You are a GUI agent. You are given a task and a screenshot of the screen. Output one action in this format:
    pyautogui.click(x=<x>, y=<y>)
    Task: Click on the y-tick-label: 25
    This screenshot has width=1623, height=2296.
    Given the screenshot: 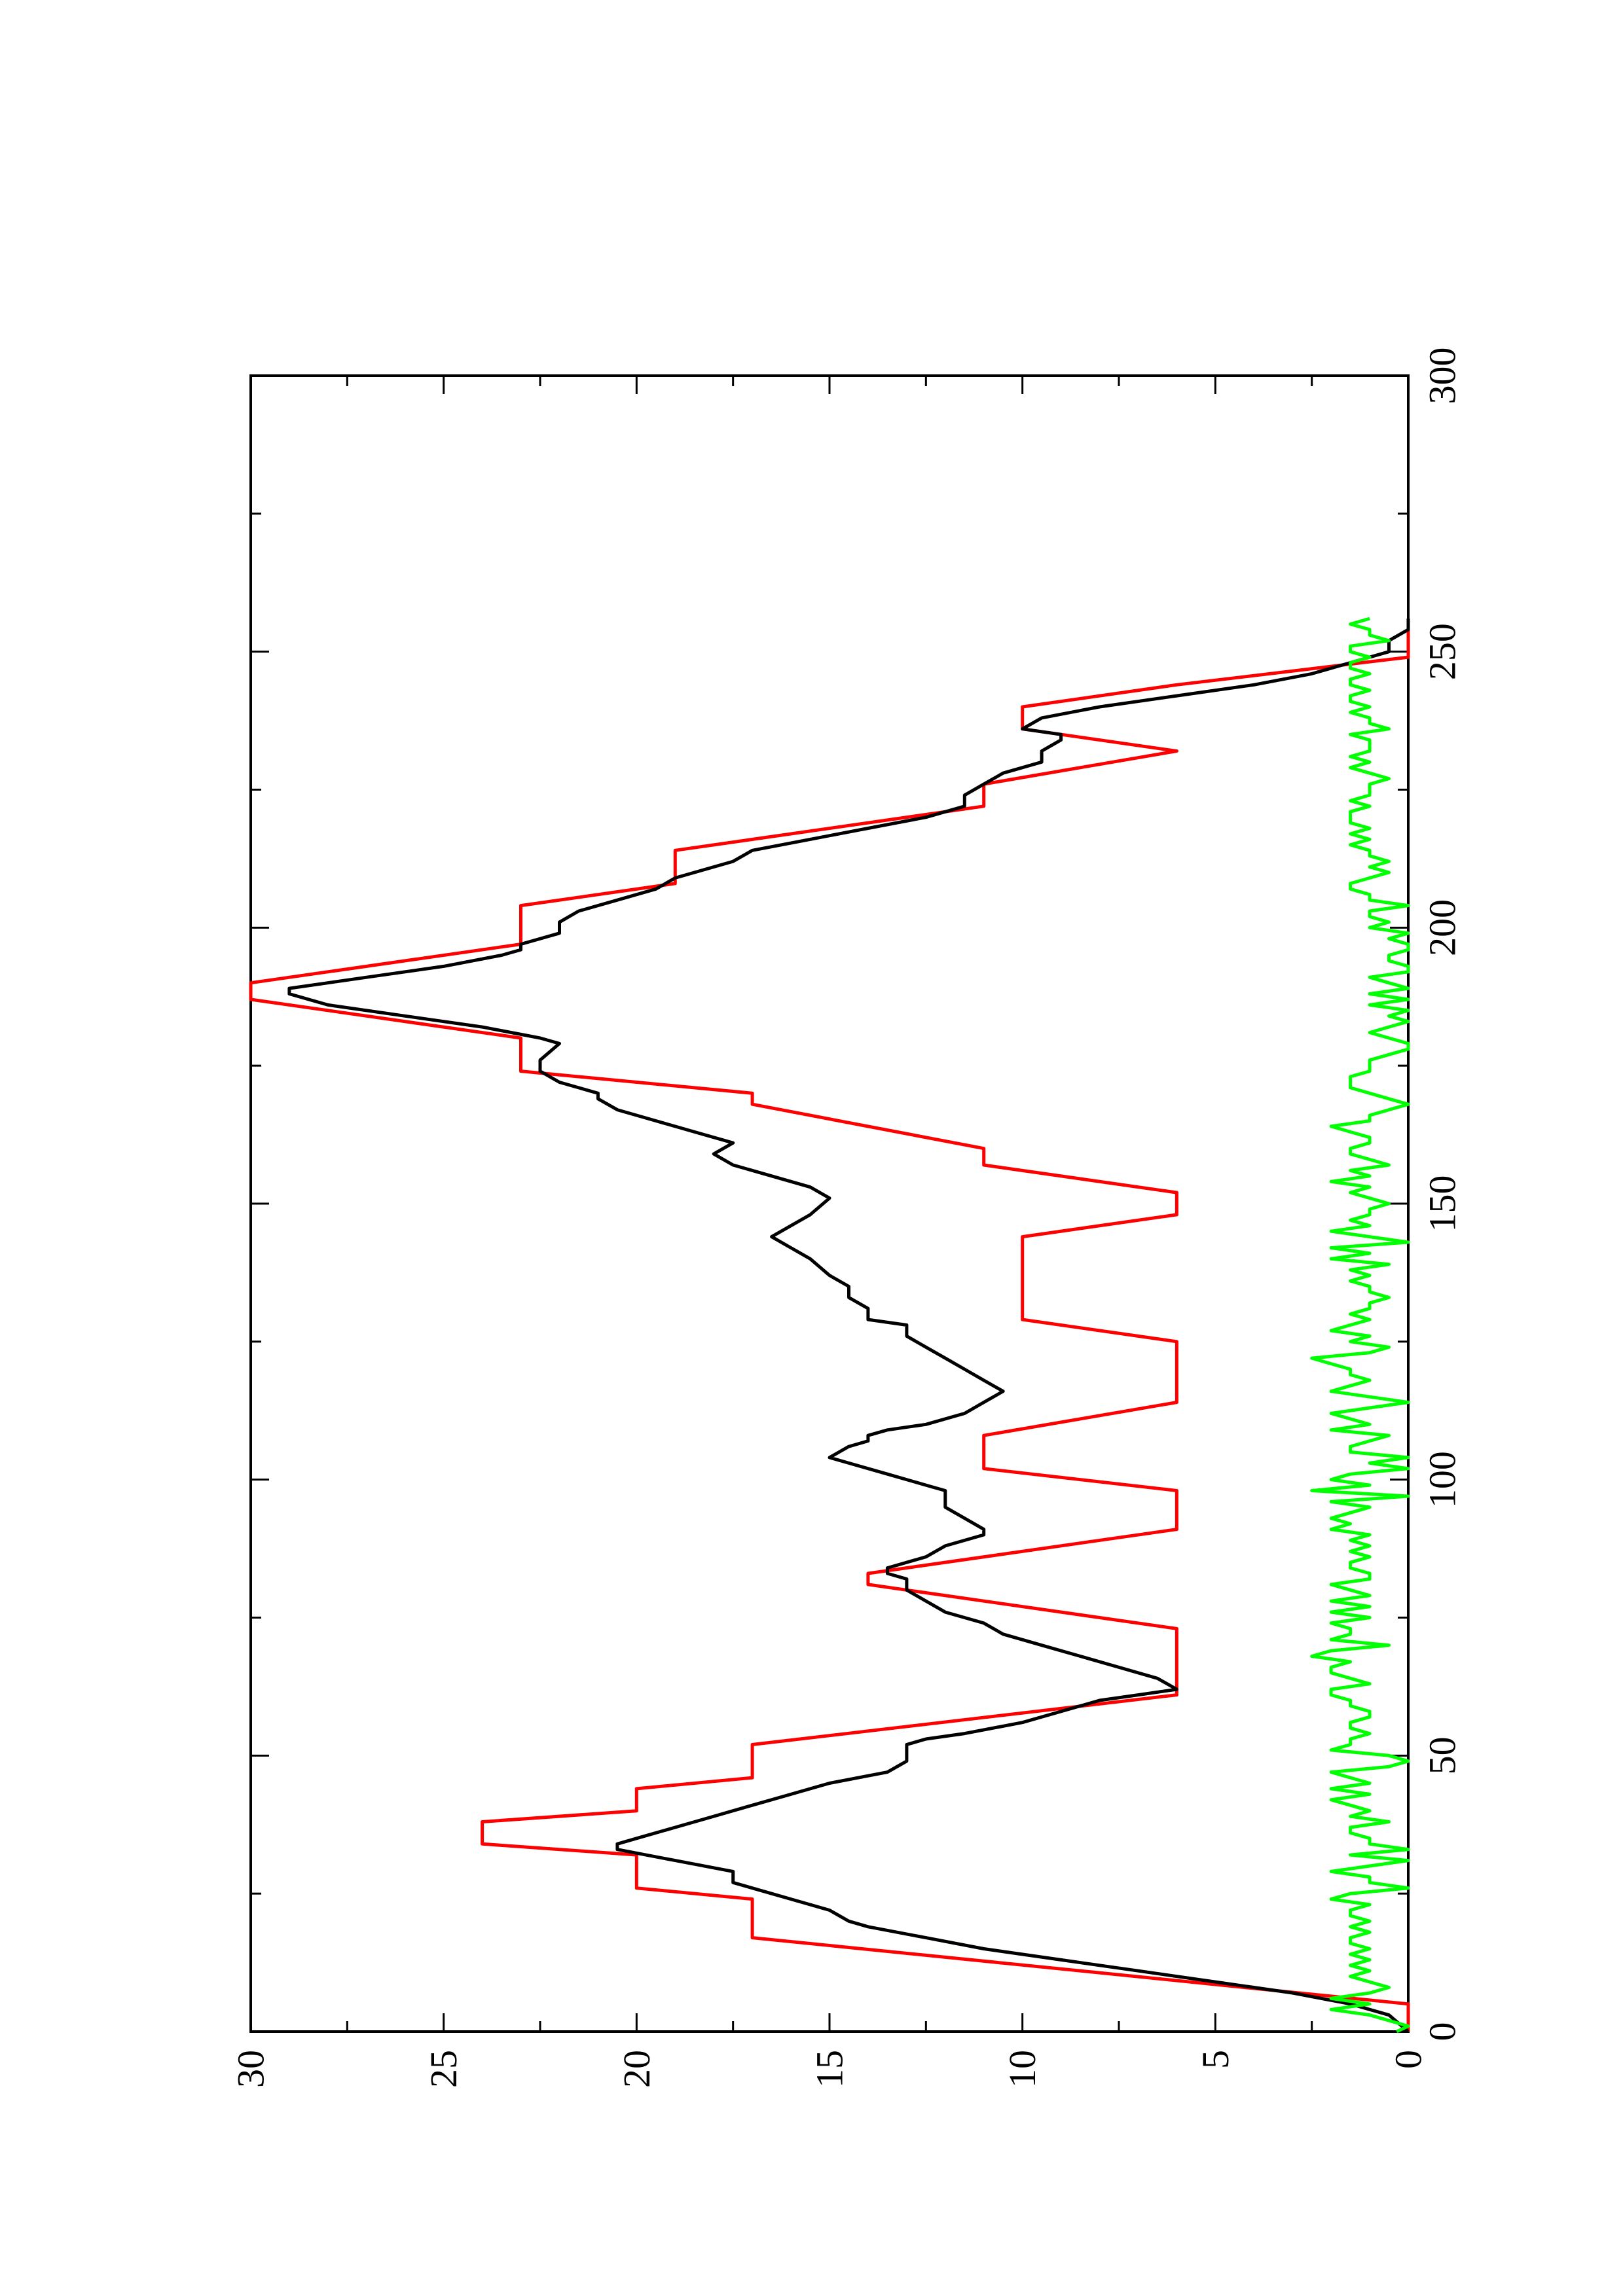 What is the action you would take?
    pyautogui.click(x=443, y=2069)
    